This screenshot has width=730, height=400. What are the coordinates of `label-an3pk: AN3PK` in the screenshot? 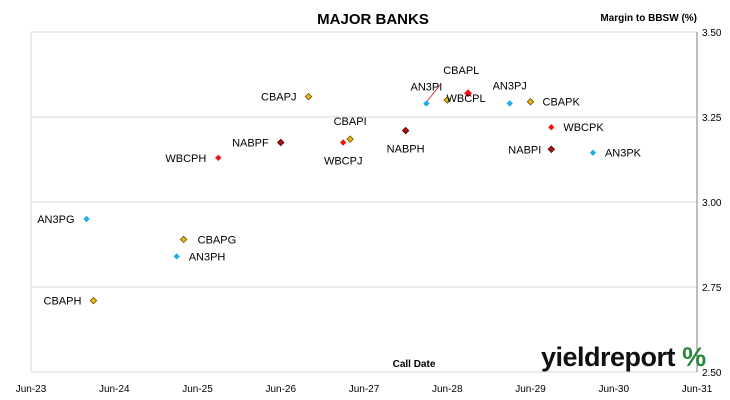 It's located at (623, 154).